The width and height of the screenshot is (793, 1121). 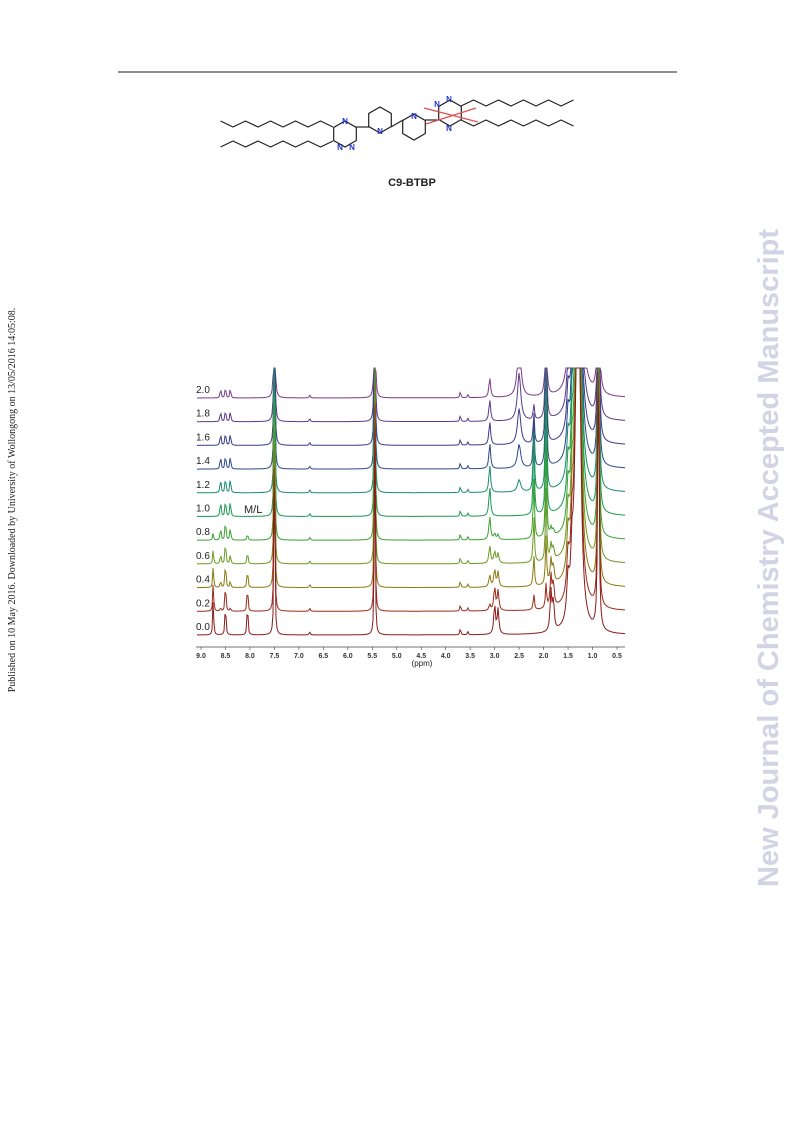 I want to click on ratio-label: 0.2, so click(x=203, y=603).